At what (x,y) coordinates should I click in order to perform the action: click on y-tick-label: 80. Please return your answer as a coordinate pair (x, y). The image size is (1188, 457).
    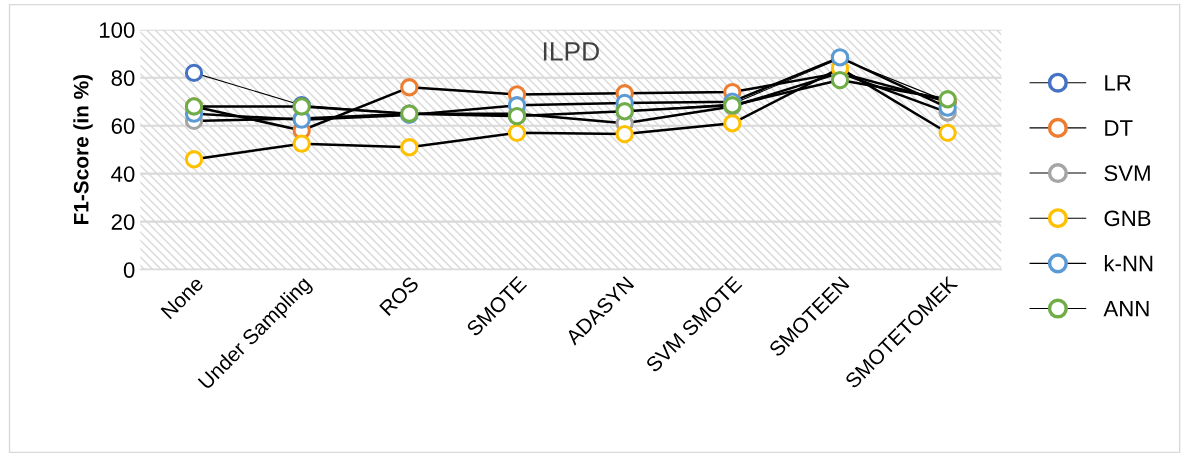
    Looking at the image, I should click on (123, 78).